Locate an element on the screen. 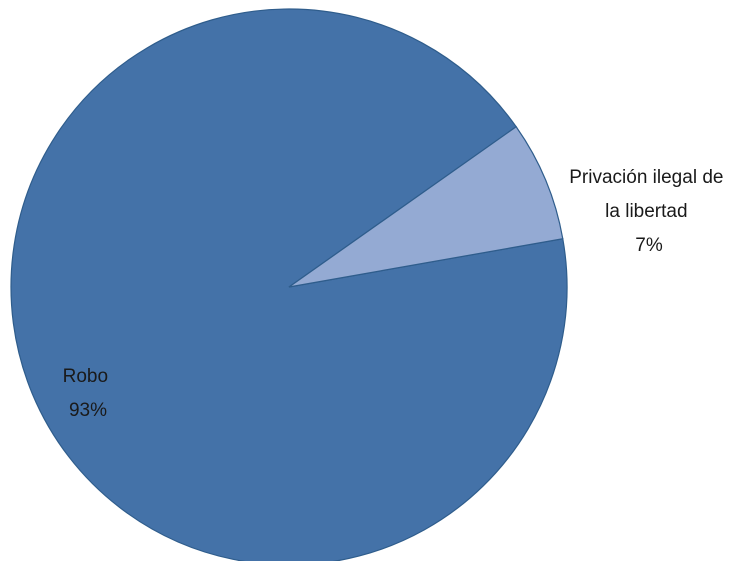  label-robo-category: Robo is located at coordinates (85, 376).